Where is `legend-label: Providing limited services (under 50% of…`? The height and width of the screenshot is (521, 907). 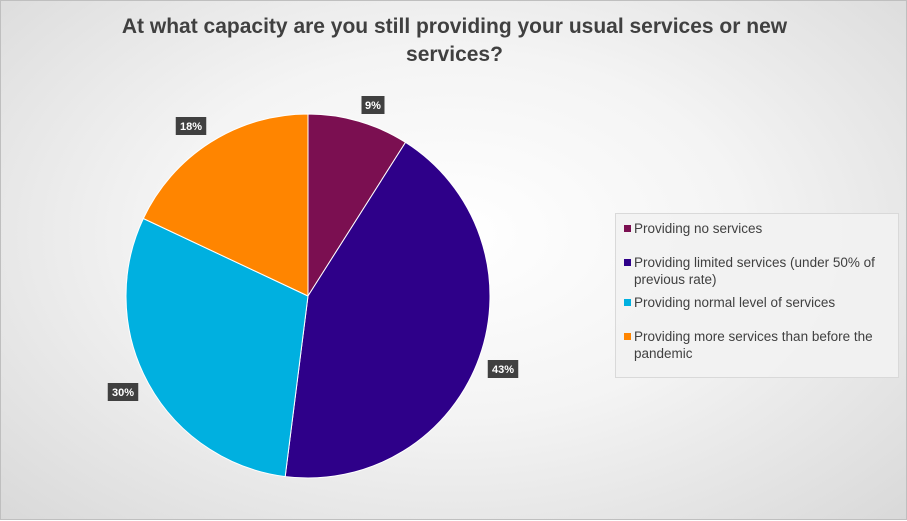 legend-label: Providing limited services (under 50% of… is located at coordinates (754, 271).